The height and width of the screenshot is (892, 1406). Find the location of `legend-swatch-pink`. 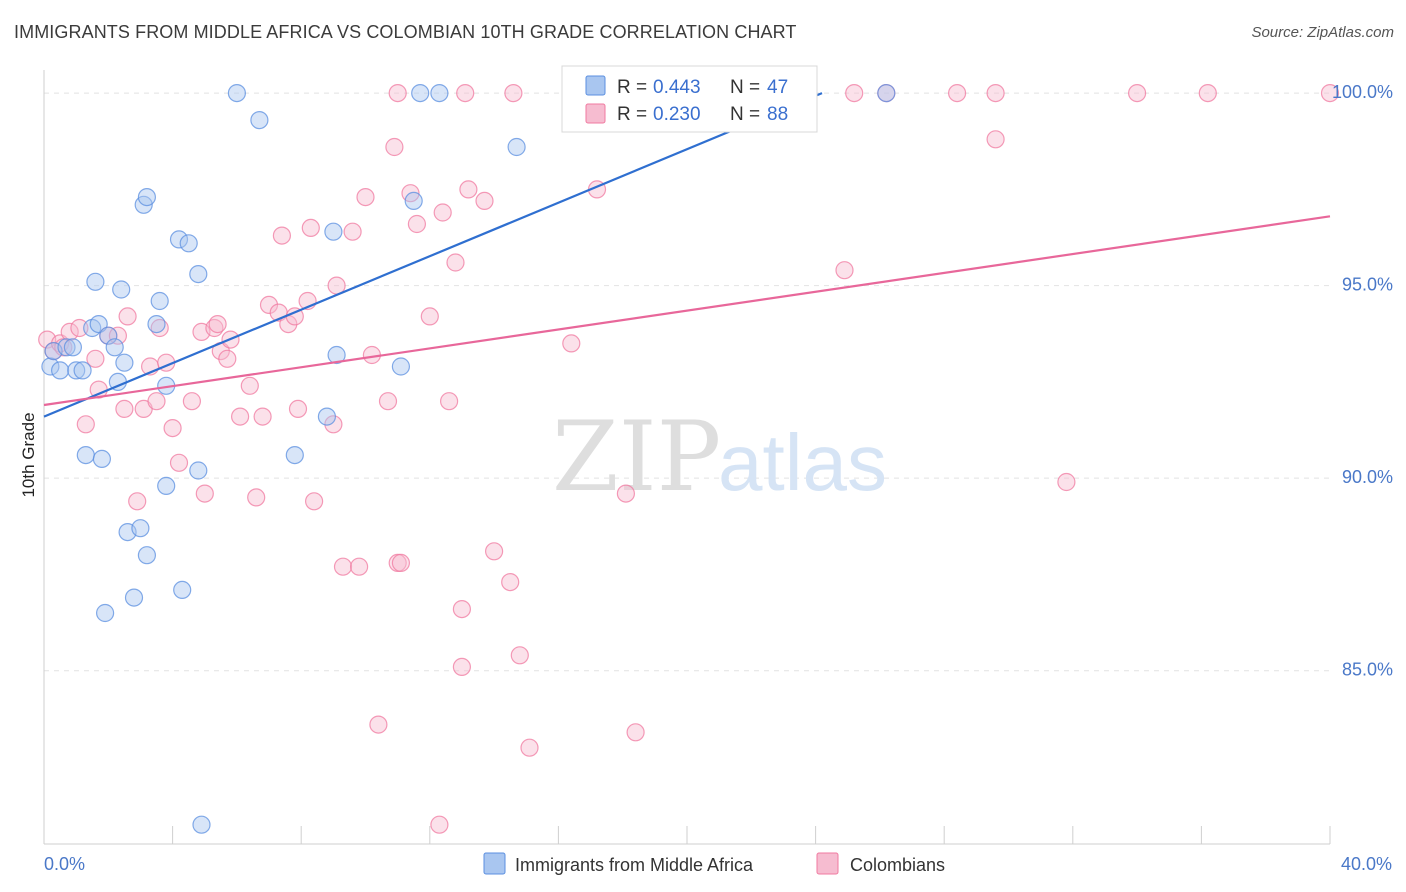

legend-swatch-pink is located at coordinates (595, 113).